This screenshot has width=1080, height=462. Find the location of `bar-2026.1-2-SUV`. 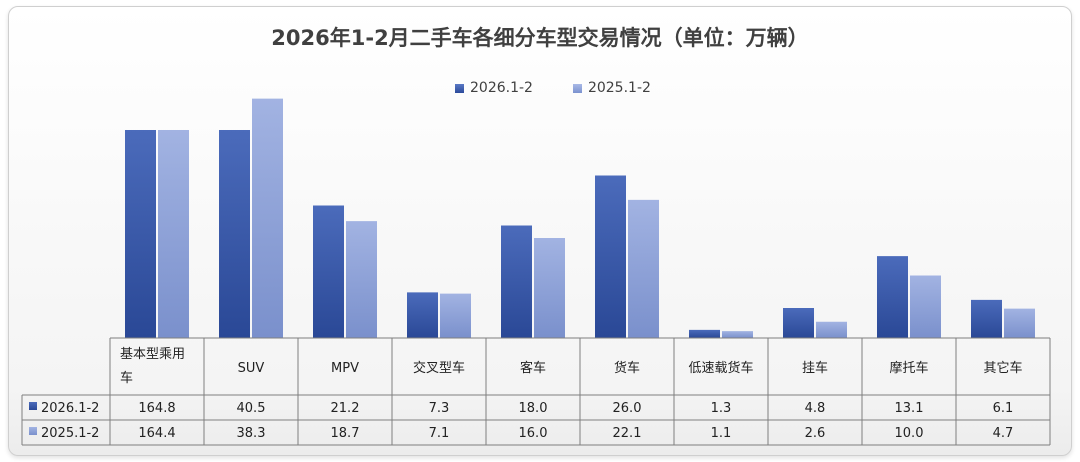

bar-2026.1-2-SUV is located at coordinates (234, 234).